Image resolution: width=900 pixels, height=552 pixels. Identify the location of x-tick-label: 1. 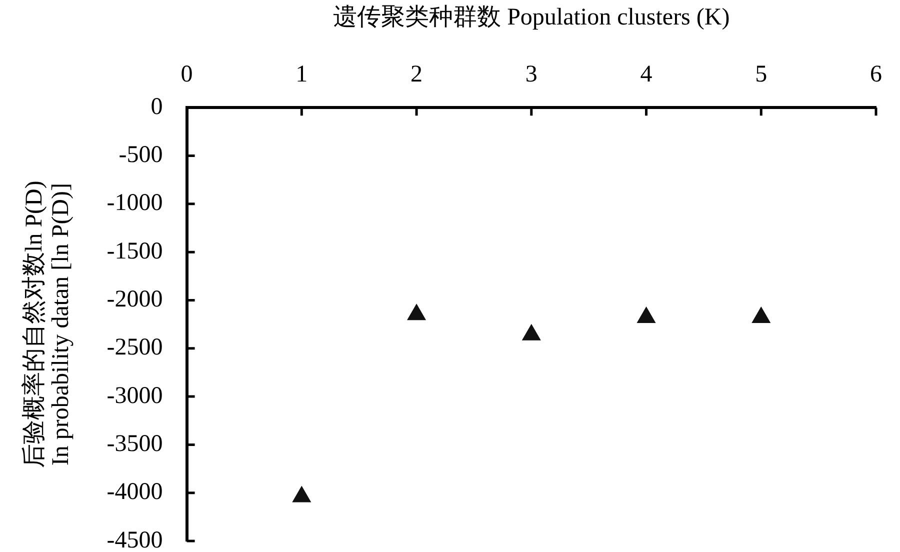
(302, 74).